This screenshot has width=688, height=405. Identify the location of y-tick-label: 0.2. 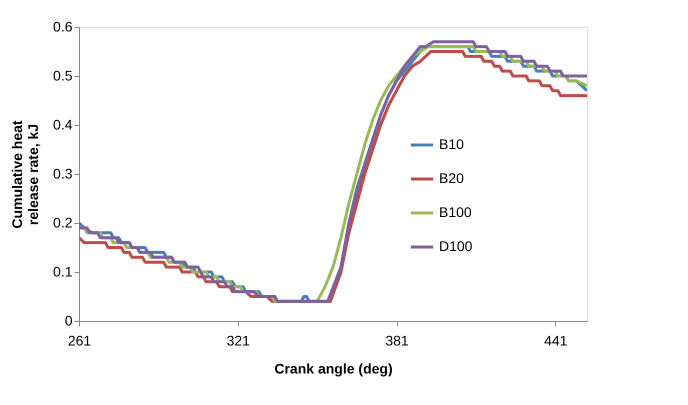
(63, 222).